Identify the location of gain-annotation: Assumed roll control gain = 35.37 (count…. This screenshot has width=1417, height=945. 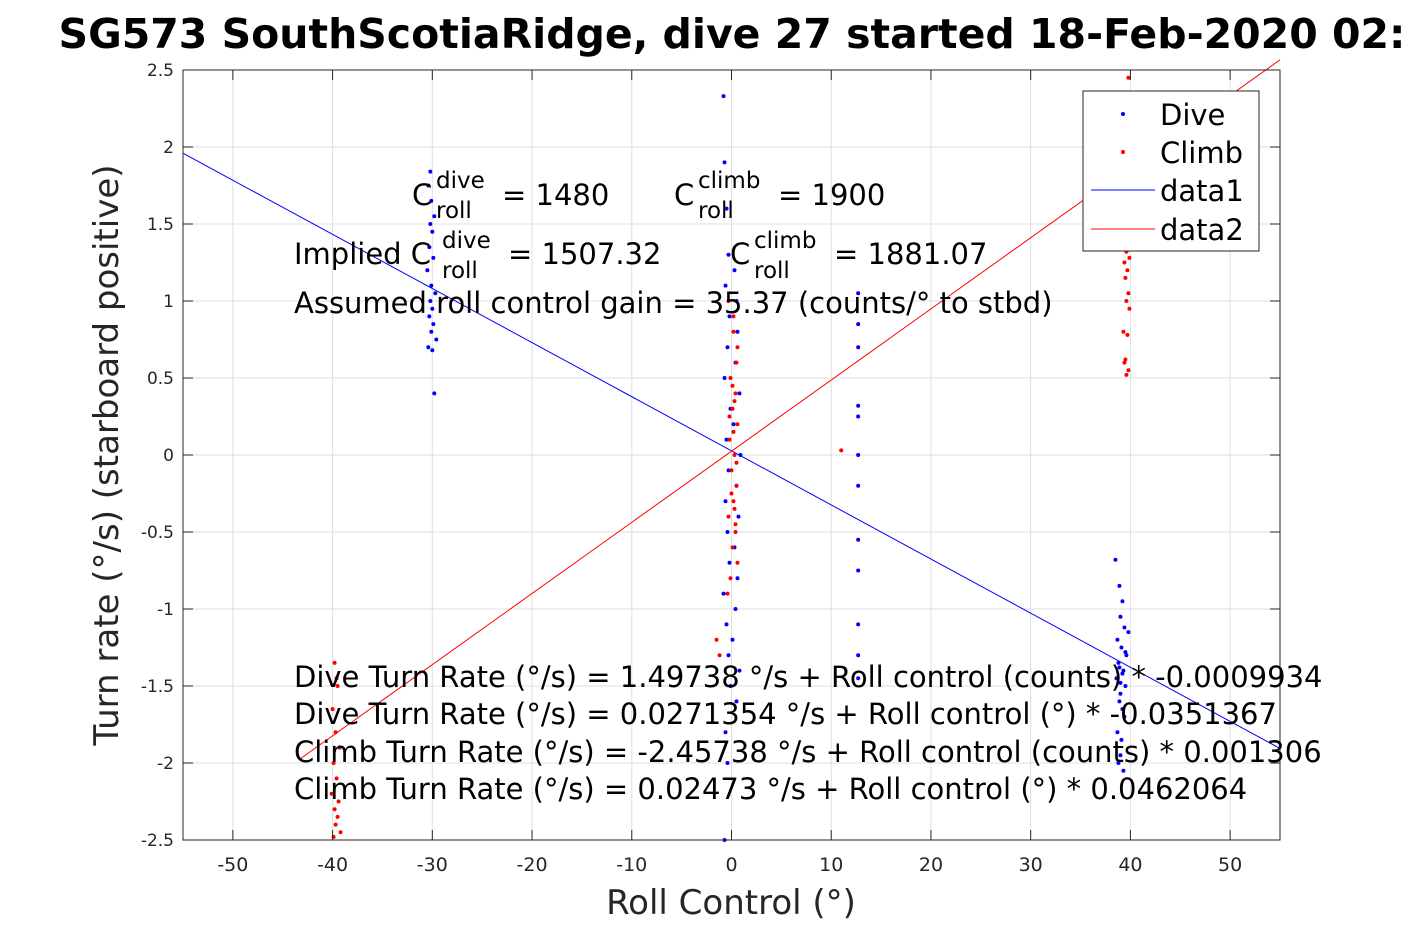
(673, 303).